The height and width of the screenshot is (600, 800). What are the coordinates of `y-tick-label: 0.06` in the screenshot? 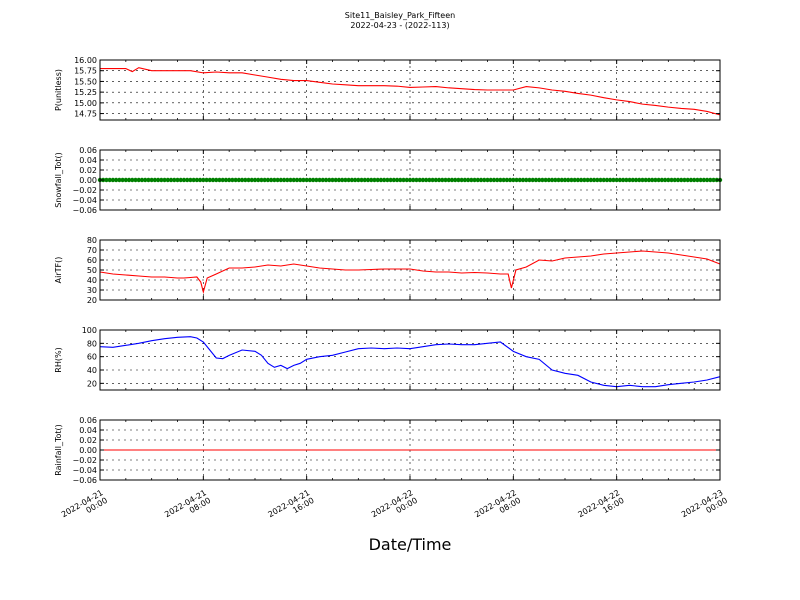 It's located at (88, 420).